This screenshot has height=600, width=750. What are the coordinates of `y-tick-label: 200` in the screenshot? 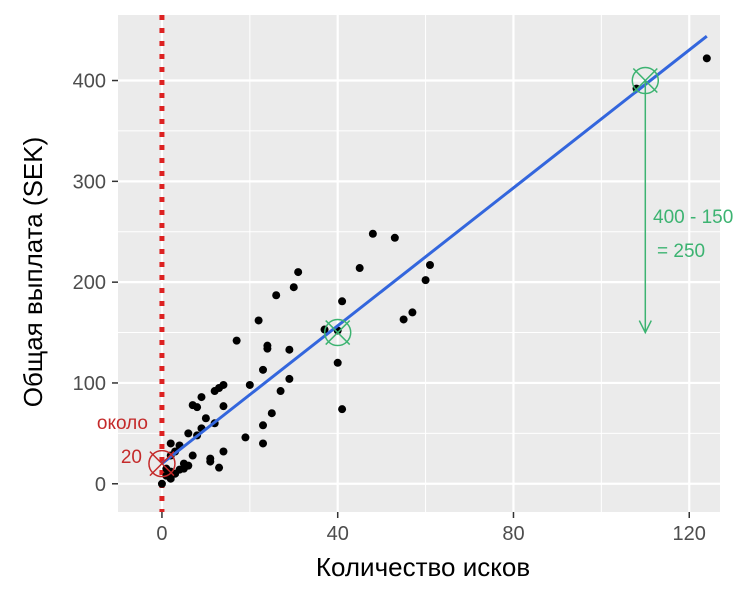 It's located at (89, 283).